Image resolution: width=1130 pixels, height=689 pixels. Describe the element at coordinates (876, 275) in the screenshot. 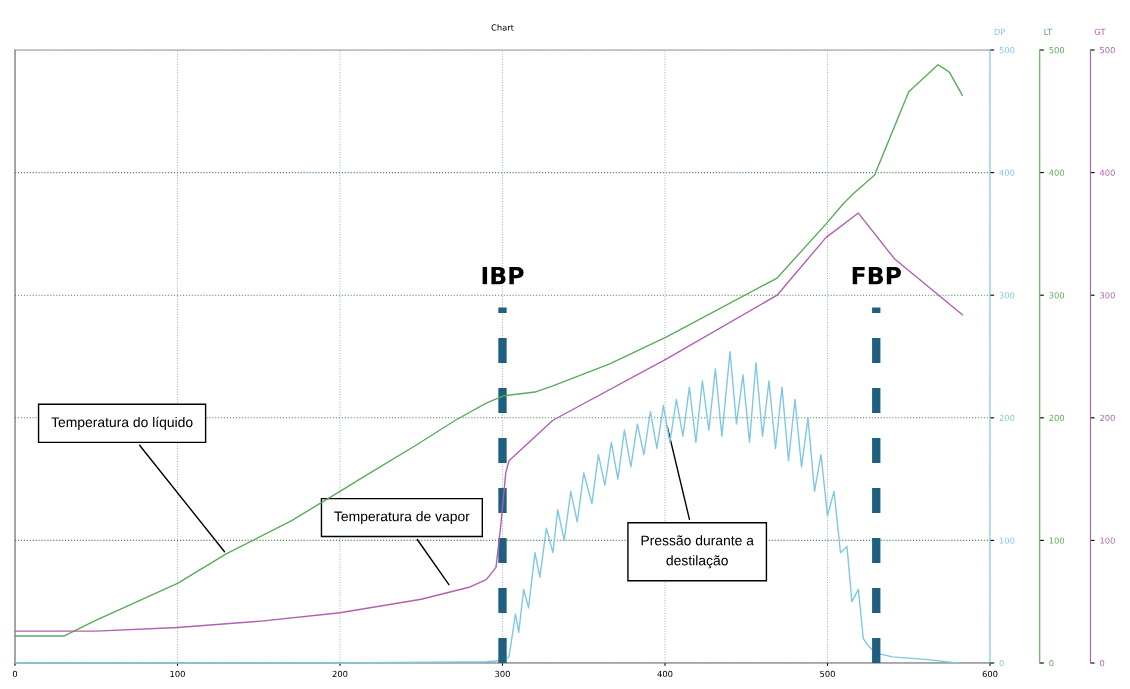

I see `ref-line-label: FBP` at that location.